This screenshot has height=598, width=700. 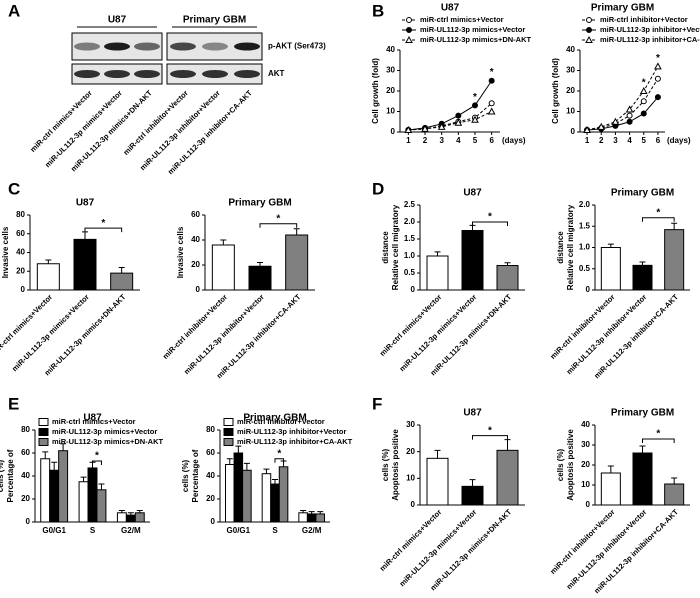 What do you see at coordinates (585, 247) in the screenshot?
I see `y-tick-label: 1.0` at bounding box center [585, 247].